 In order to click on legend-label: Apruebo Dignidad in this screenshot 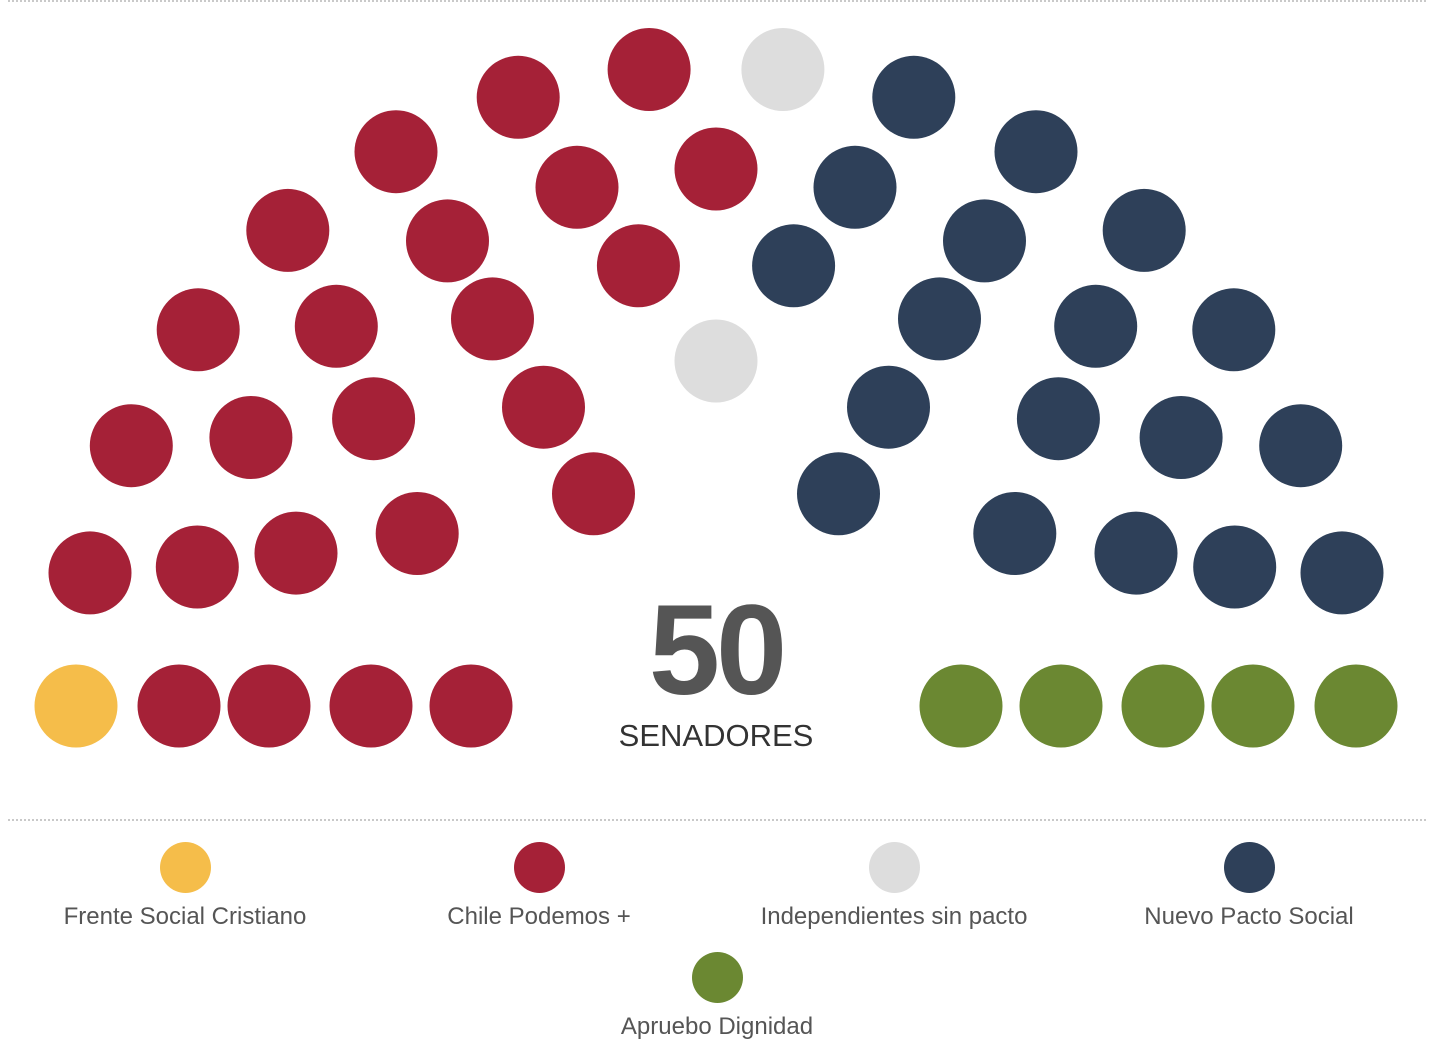, I will do `click(717, 1026)`.